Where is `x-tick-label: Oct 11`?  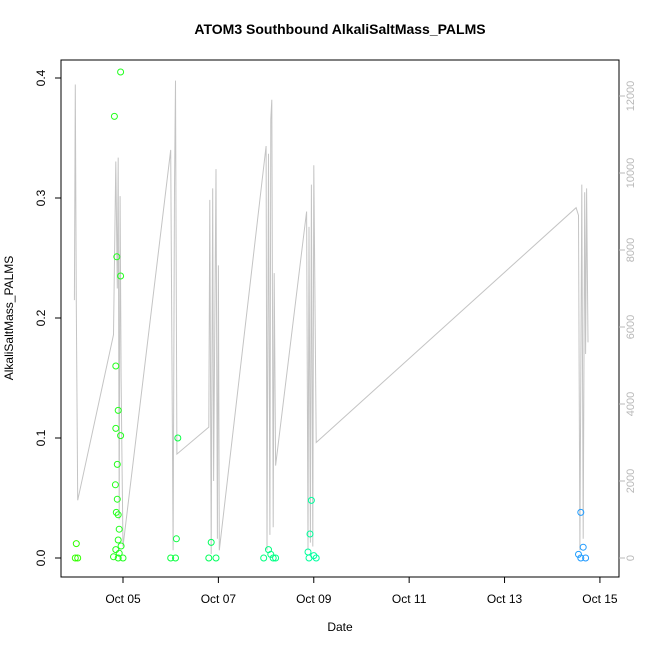
x-tick-label: Oct 11 is located at coordinates (409, 599).